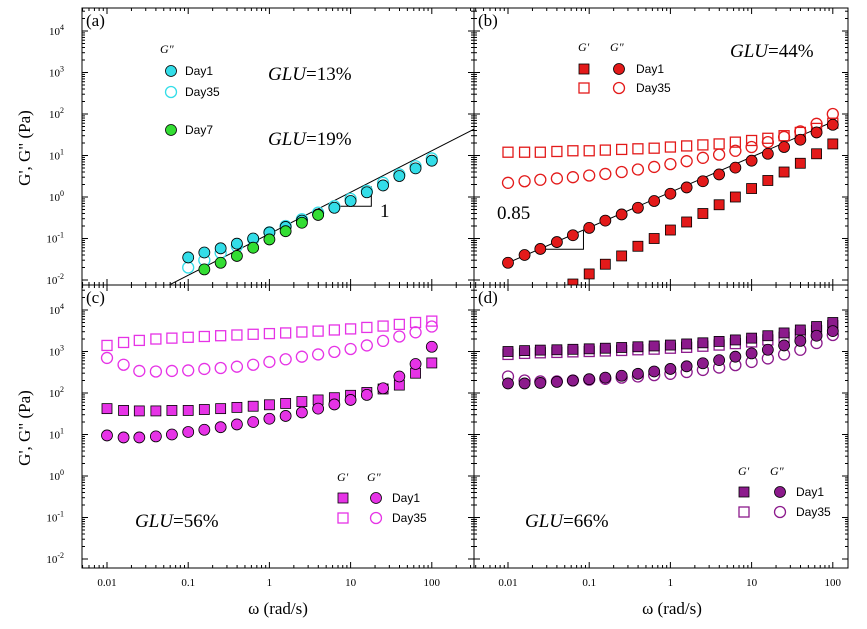 Image resolution: width=867 pixels, height=629 pixels. I want to click on slope-triangle, so click(562, 240).